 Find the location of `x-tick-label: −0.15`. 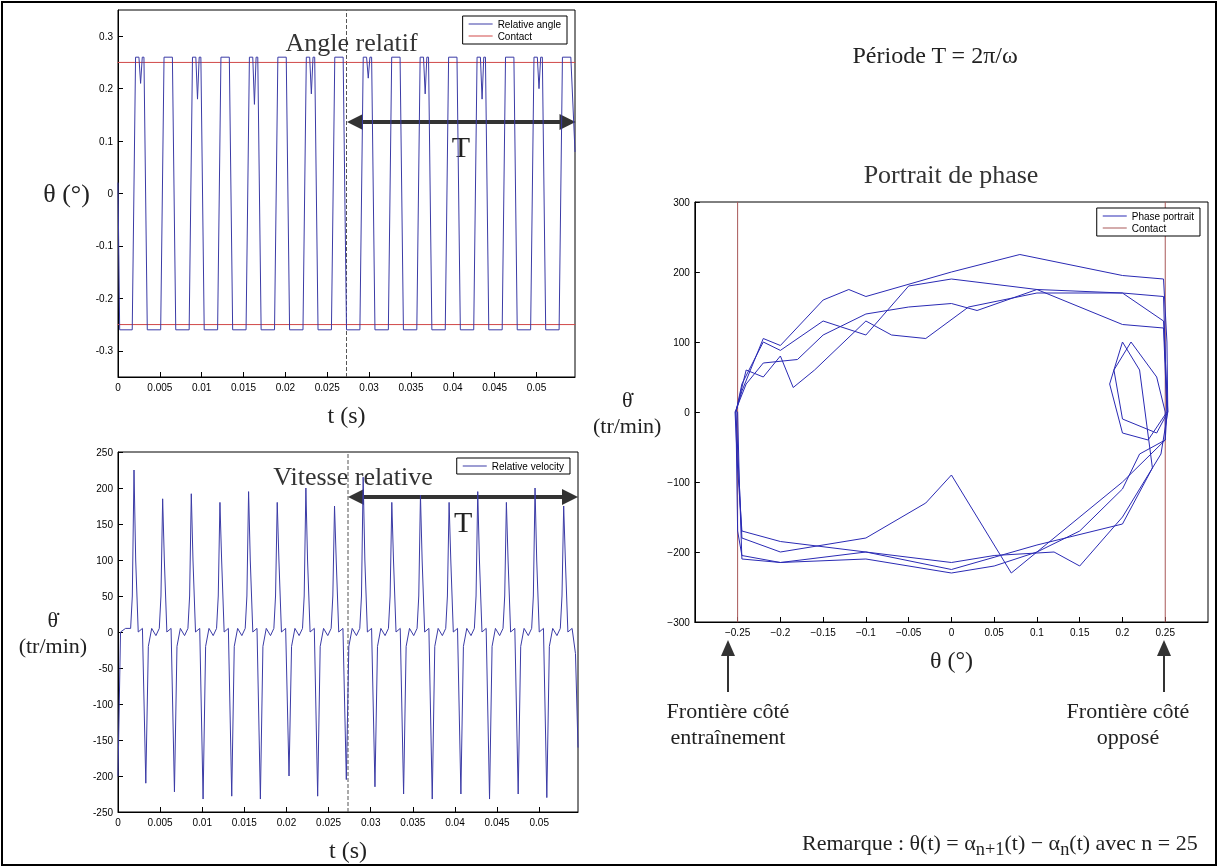

x-tick-label: −0.15 is located at coordinates (823, 632).